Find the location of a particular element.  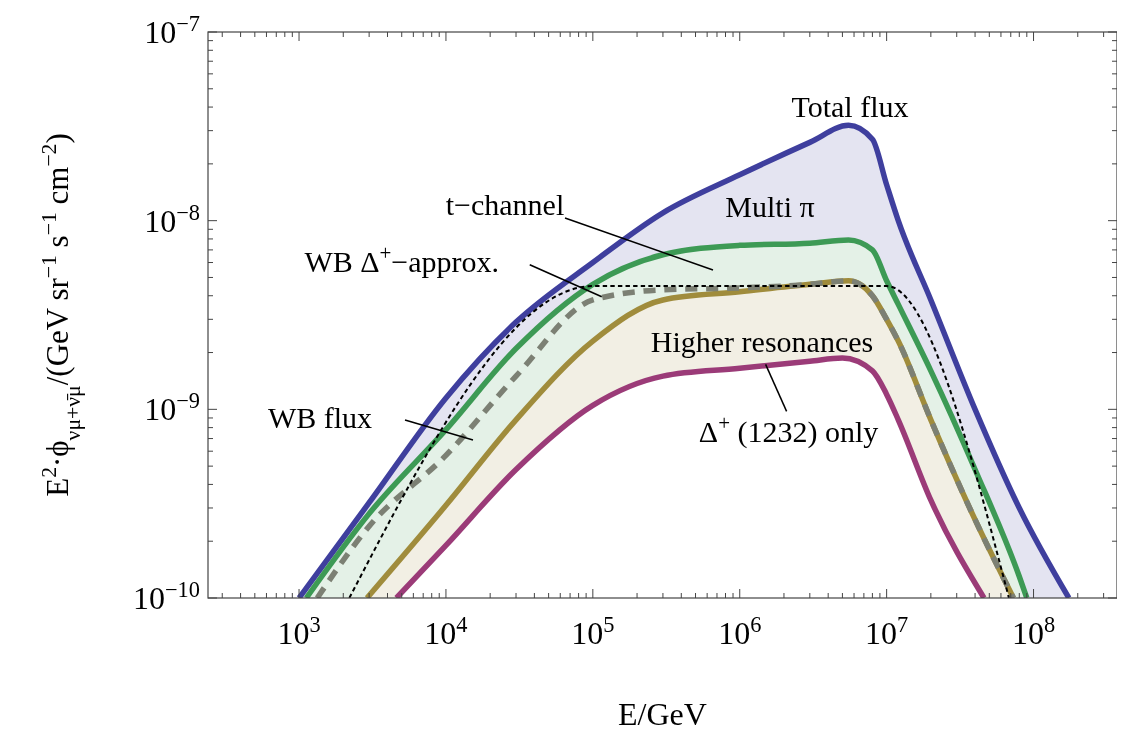

x-tick-label: 10$^{4}$ is located at coordinates (446, 631).